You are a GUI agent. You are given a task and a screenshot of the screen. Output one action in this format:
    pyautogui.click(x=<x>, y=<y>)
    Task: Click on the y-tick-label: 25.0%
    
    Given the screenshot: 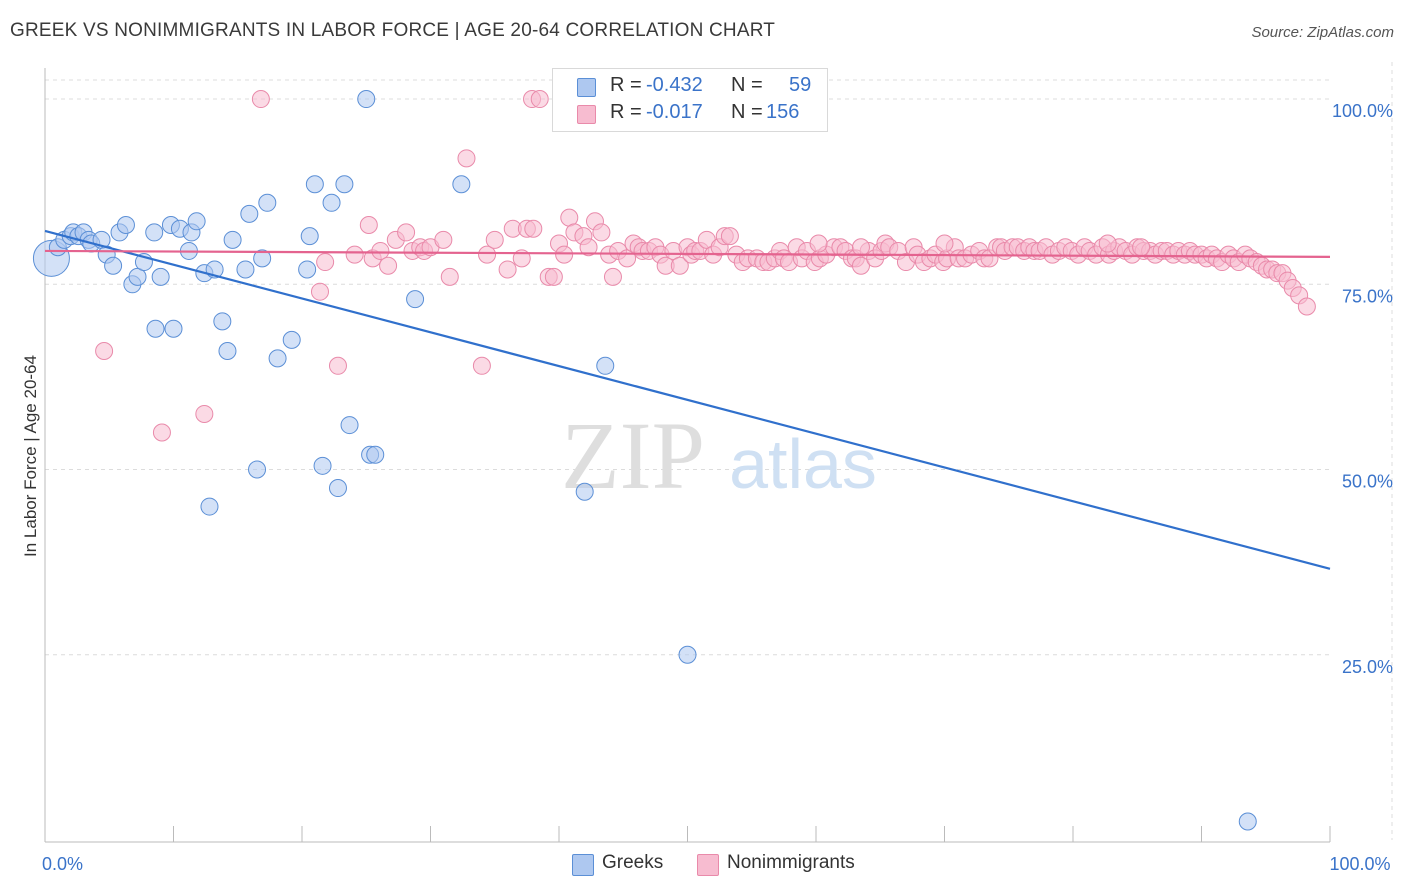 What is the action you would take?
    pyautogui.click(x=1367, y=667)
    